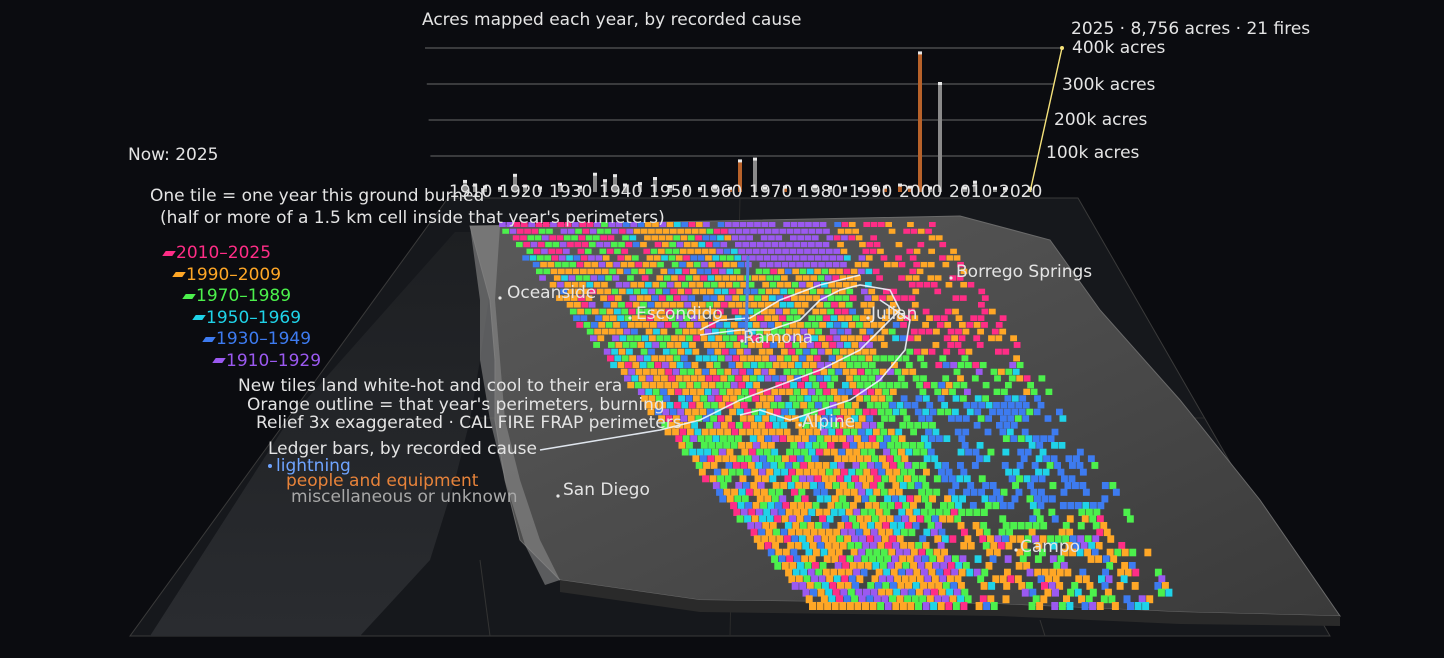 Image resolution: width=1444 pixels, height=658 pixels. I want to click on era-legend-label: 2010–2025, so click(224, 253).